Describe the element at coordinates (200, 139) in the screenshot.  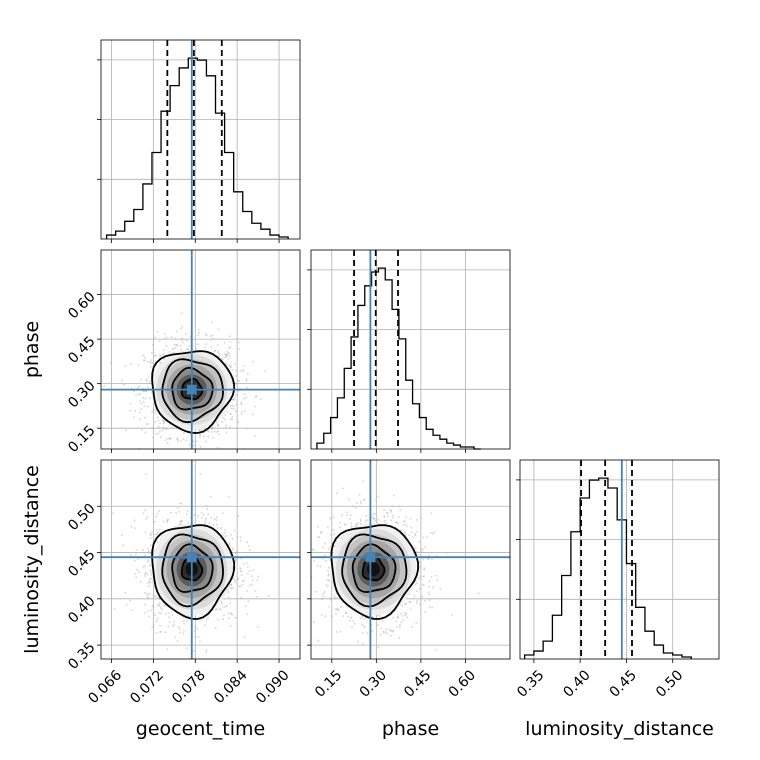
I see `panel-background` at that location.